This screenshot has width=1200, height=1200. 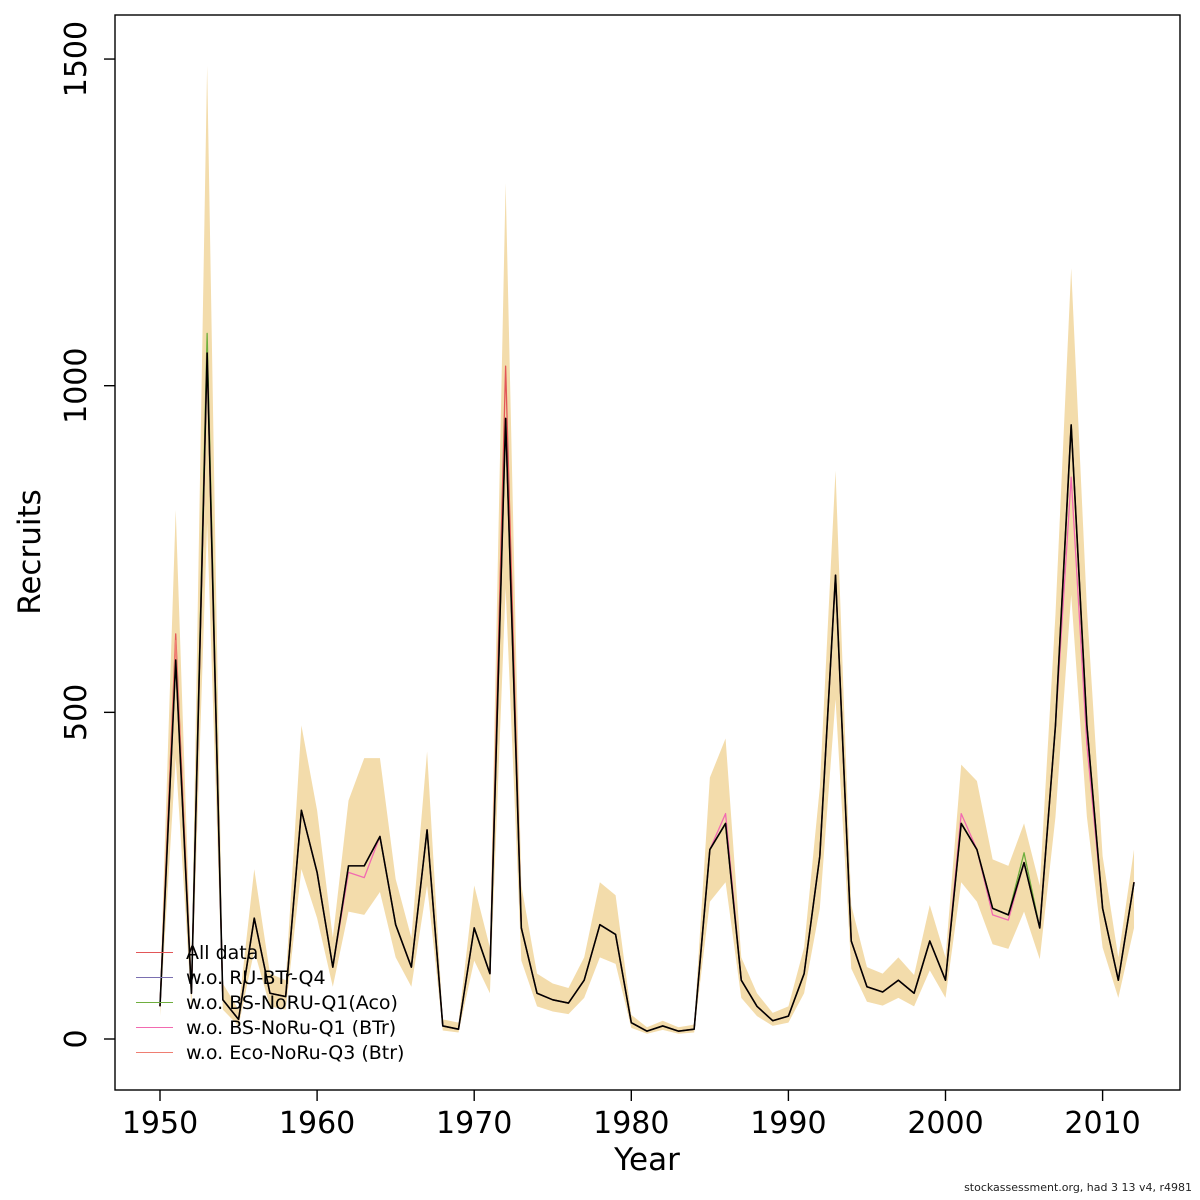 What do you see at coordinates (788, 1123) in the screenshot?
I see `x-tick-label: 1990` at bounding box center [788, 1123].